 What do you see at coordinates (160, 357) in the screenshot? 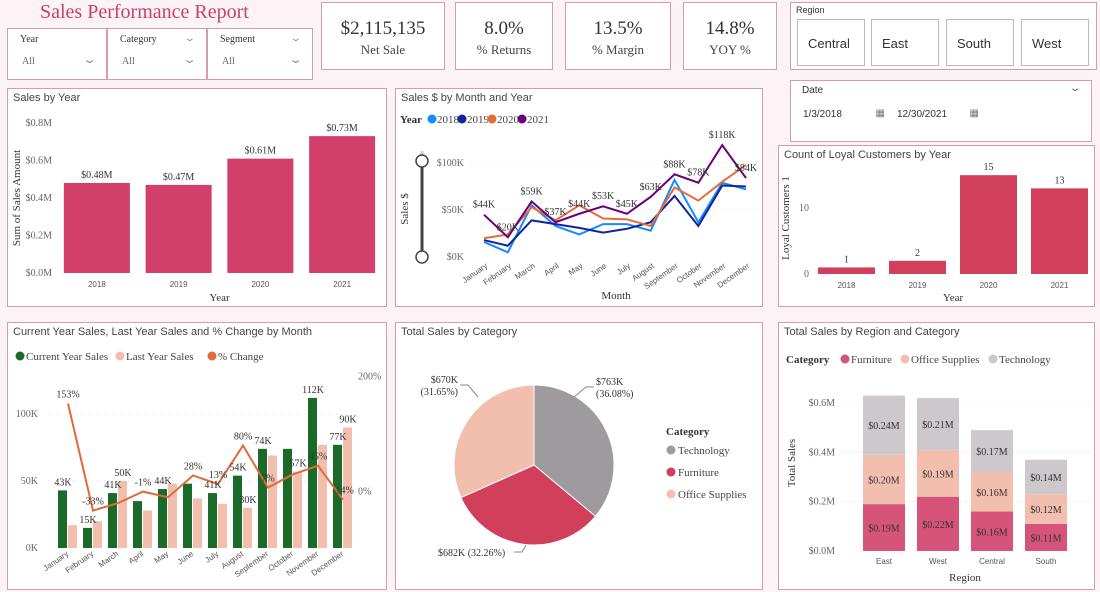
I see `legend-item: Last Year Sales` at bounding box center [160, 357].